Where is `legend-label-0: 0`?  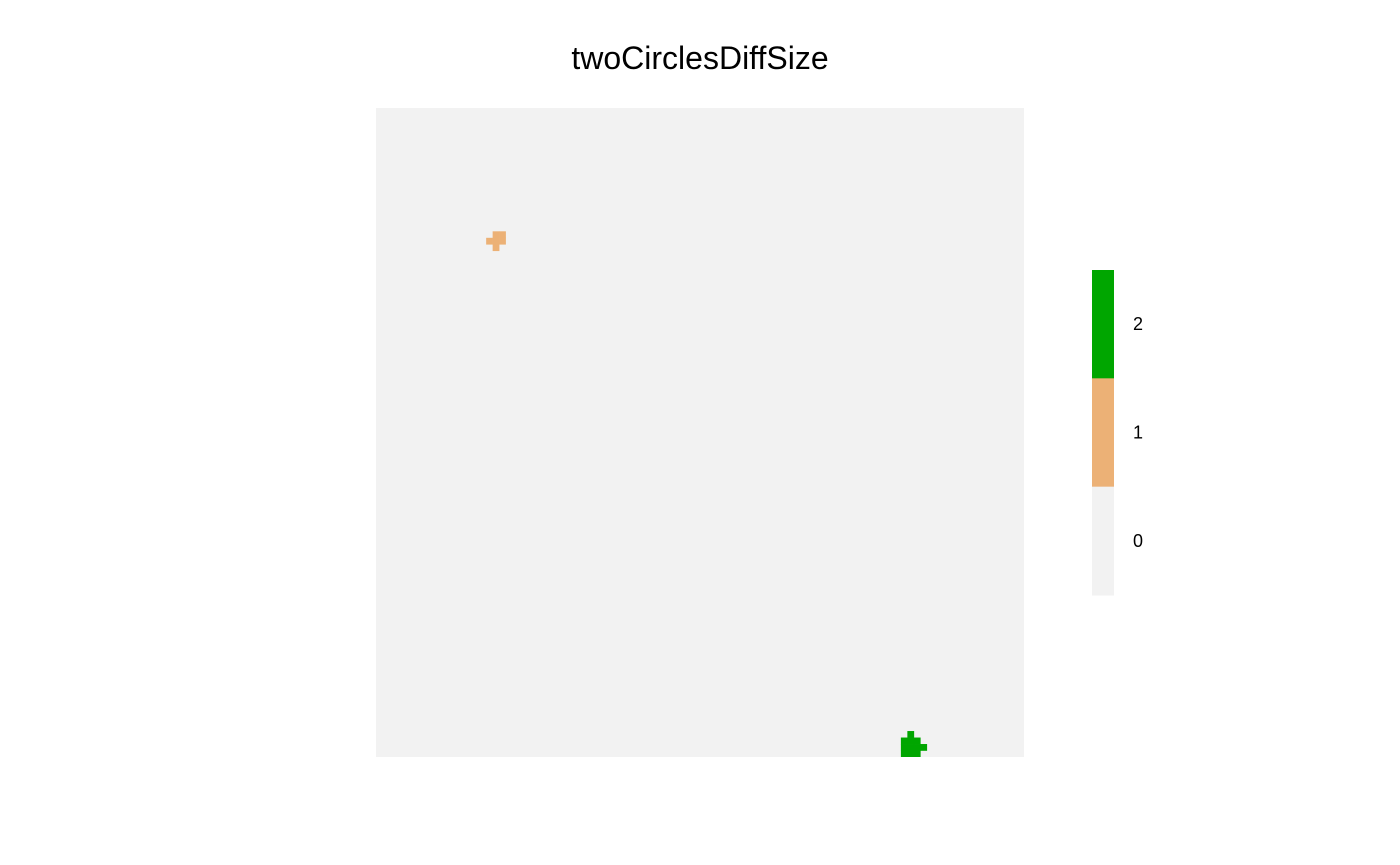 legend-label-0: 0 is located at coordinates (1138, 541).